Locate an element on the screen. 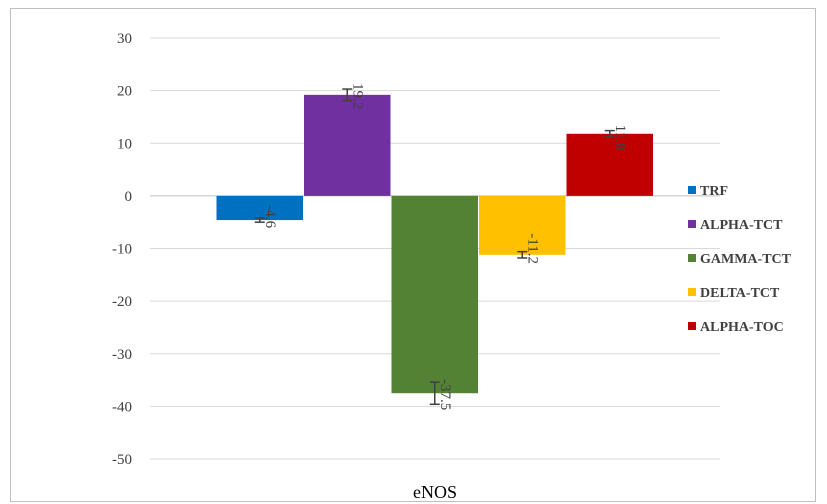  data-label: -11.2 is located at coordinates (532, 248).